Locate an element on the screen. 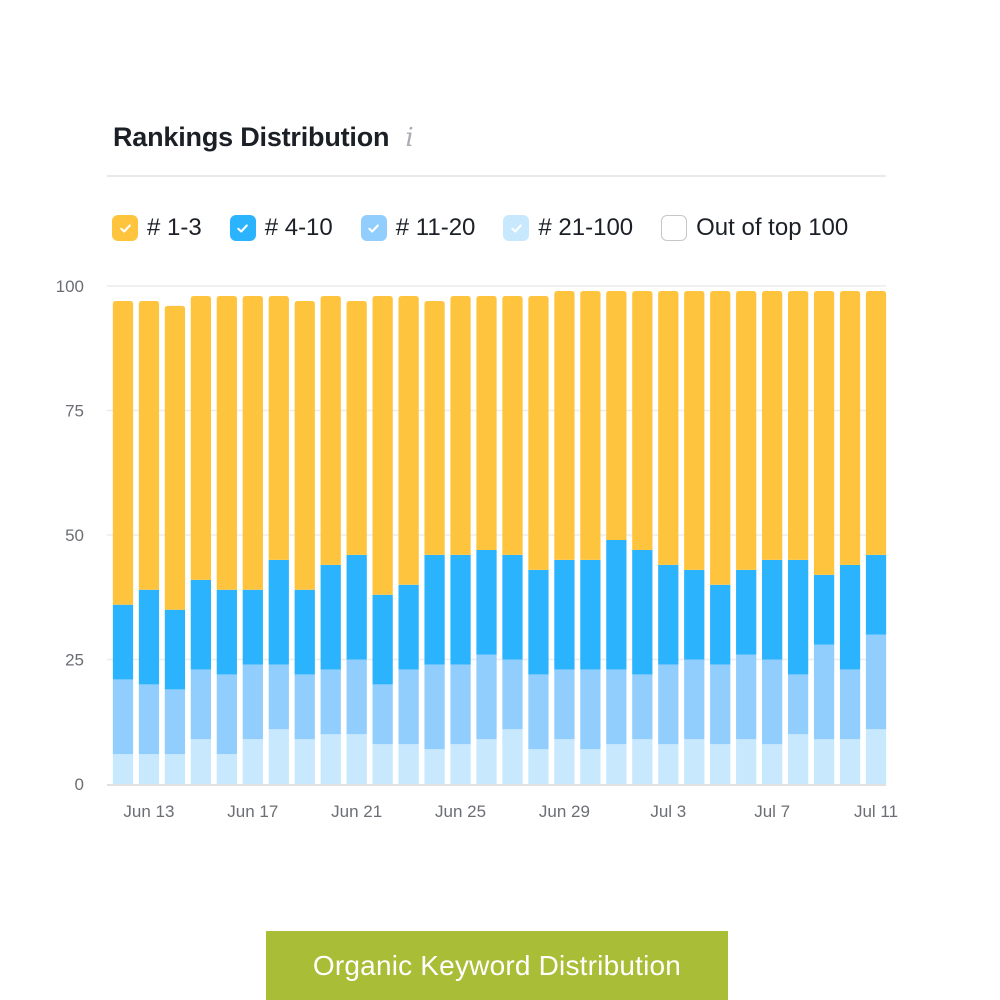 The height and width of the screenshot is (1000, 1000). legend-item-1-3: # 1-3 is located at coordinates (157, 228).